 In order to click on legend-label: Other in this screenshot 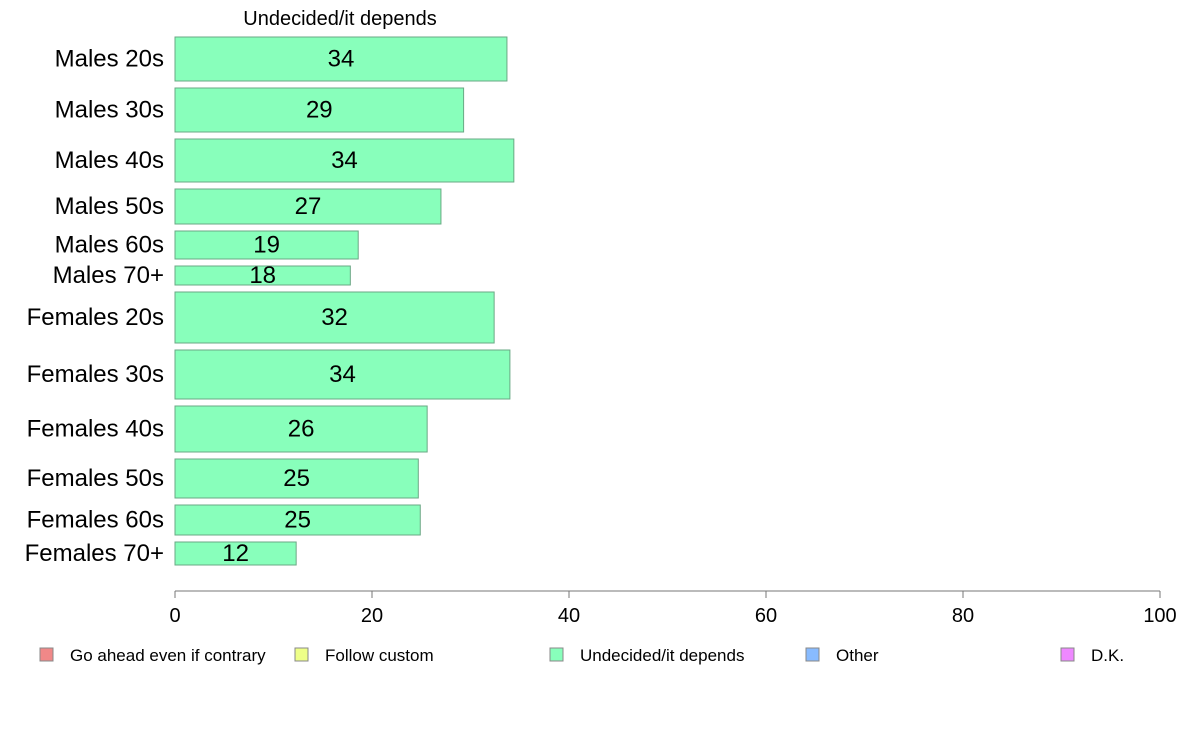, I will do `click(857, 655)`.